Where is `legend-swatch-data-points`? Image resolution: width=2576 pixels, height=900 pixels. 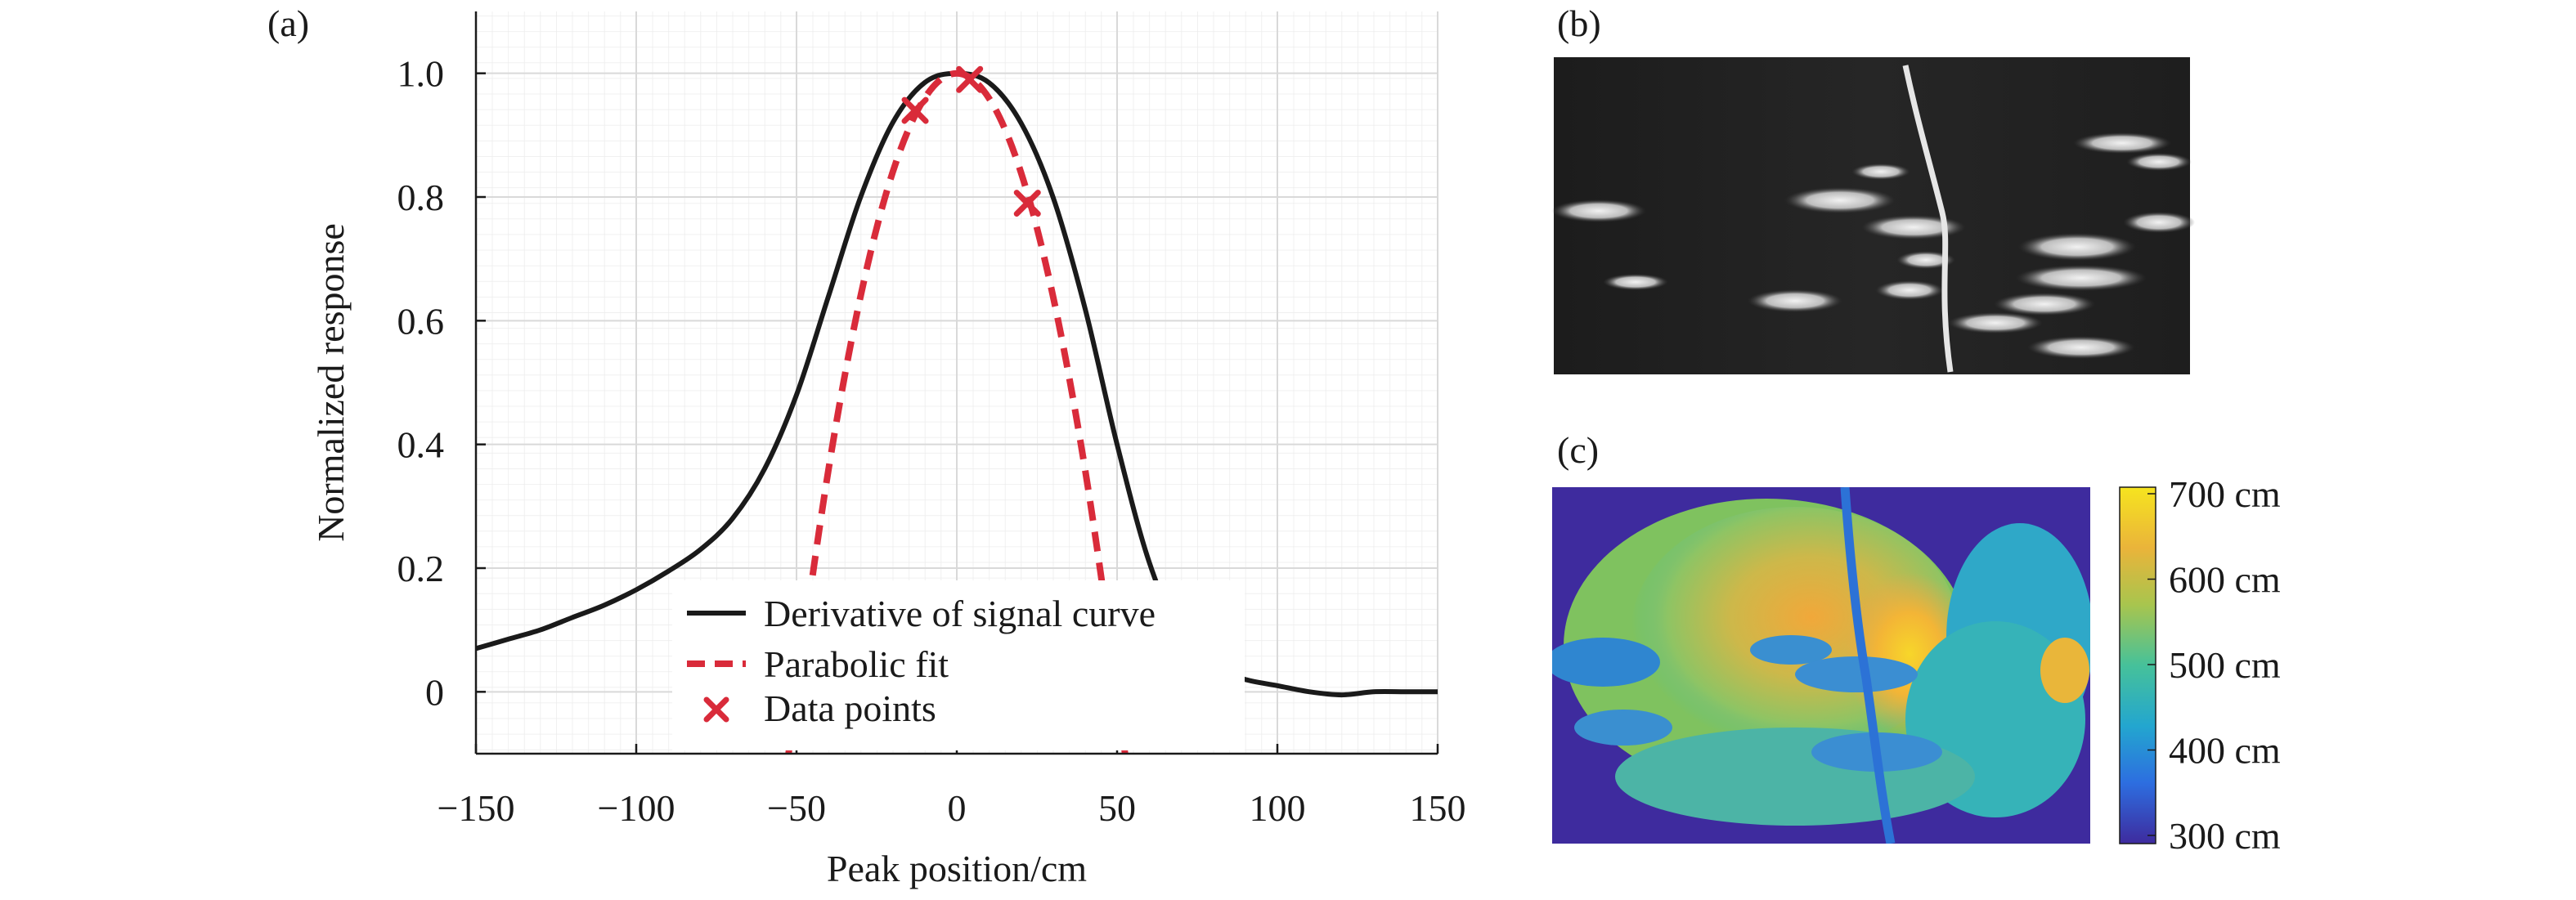
legend-swatch-data-points is located at coordinates (716, 709).